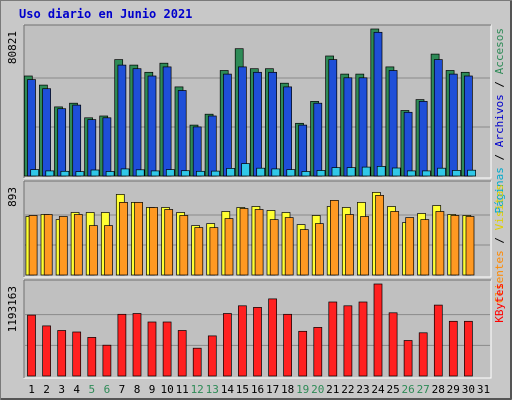 The height and width of the screenshot is (405, 512). What do you see at coordinates (182, 389) in the screenshot?
I see `x-tick-label-11: 11` at bounding box center [182, 389].